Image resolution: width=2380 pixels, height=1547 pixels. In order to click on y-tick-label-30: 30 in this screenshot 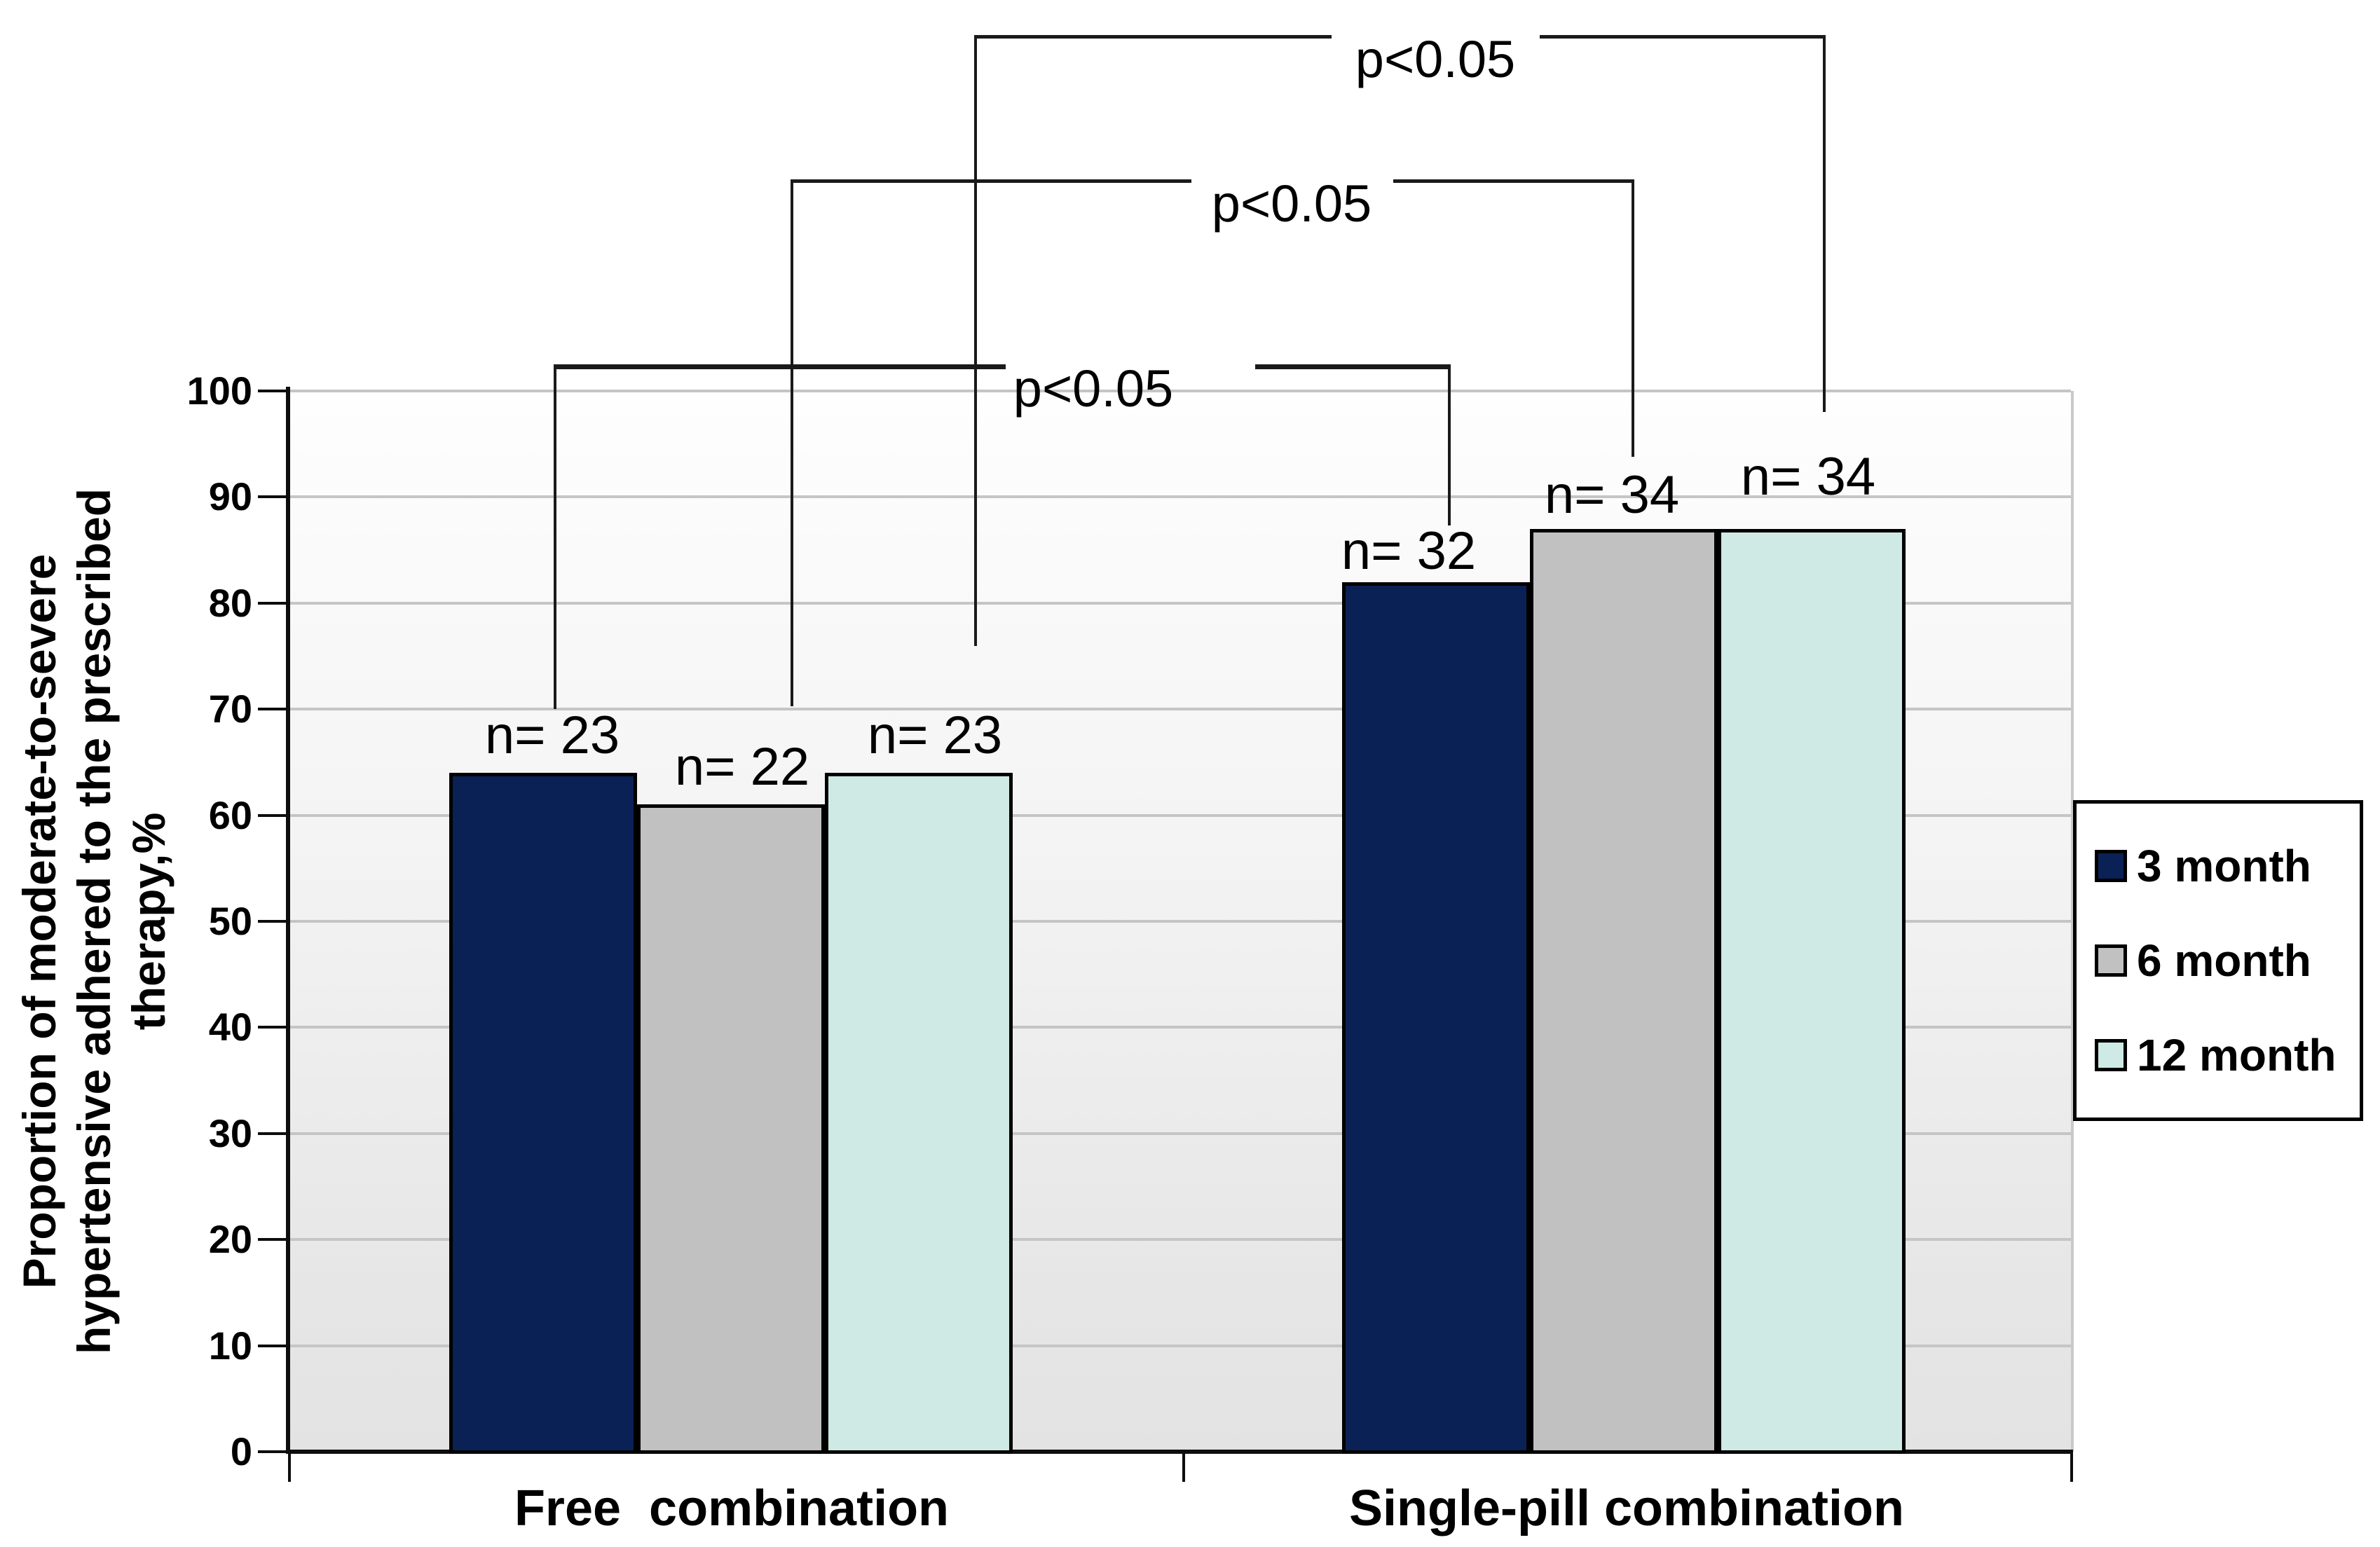, I will do `click(230, 1133)`.